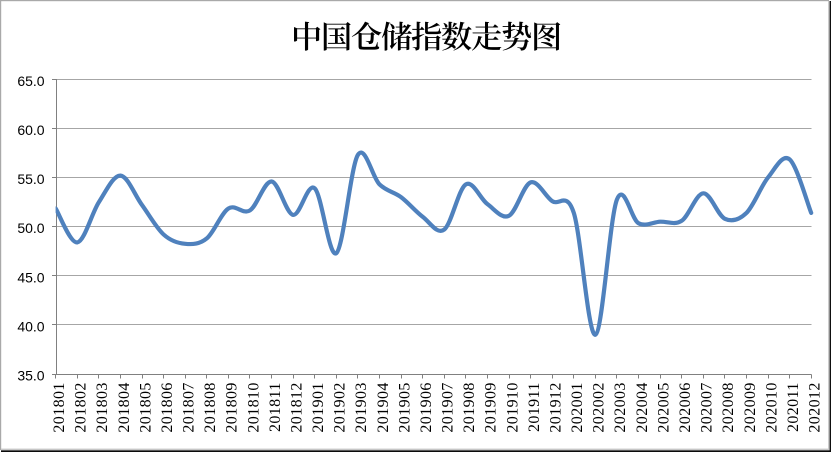 This screenshot has width=831, height=452. I want to click on svg-text: 201809, so click(232, 407).